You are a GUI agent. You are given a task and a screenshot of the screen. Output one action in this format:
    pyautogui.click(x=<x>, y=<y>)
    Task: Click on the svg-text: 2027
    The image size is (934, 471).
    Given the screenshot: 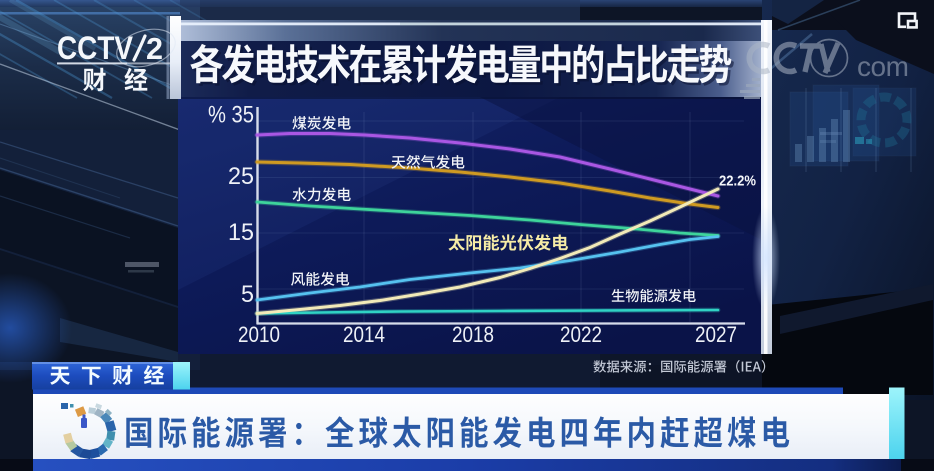 What is the action you would take?
    pyautogui.click(x=716, y=334)
    